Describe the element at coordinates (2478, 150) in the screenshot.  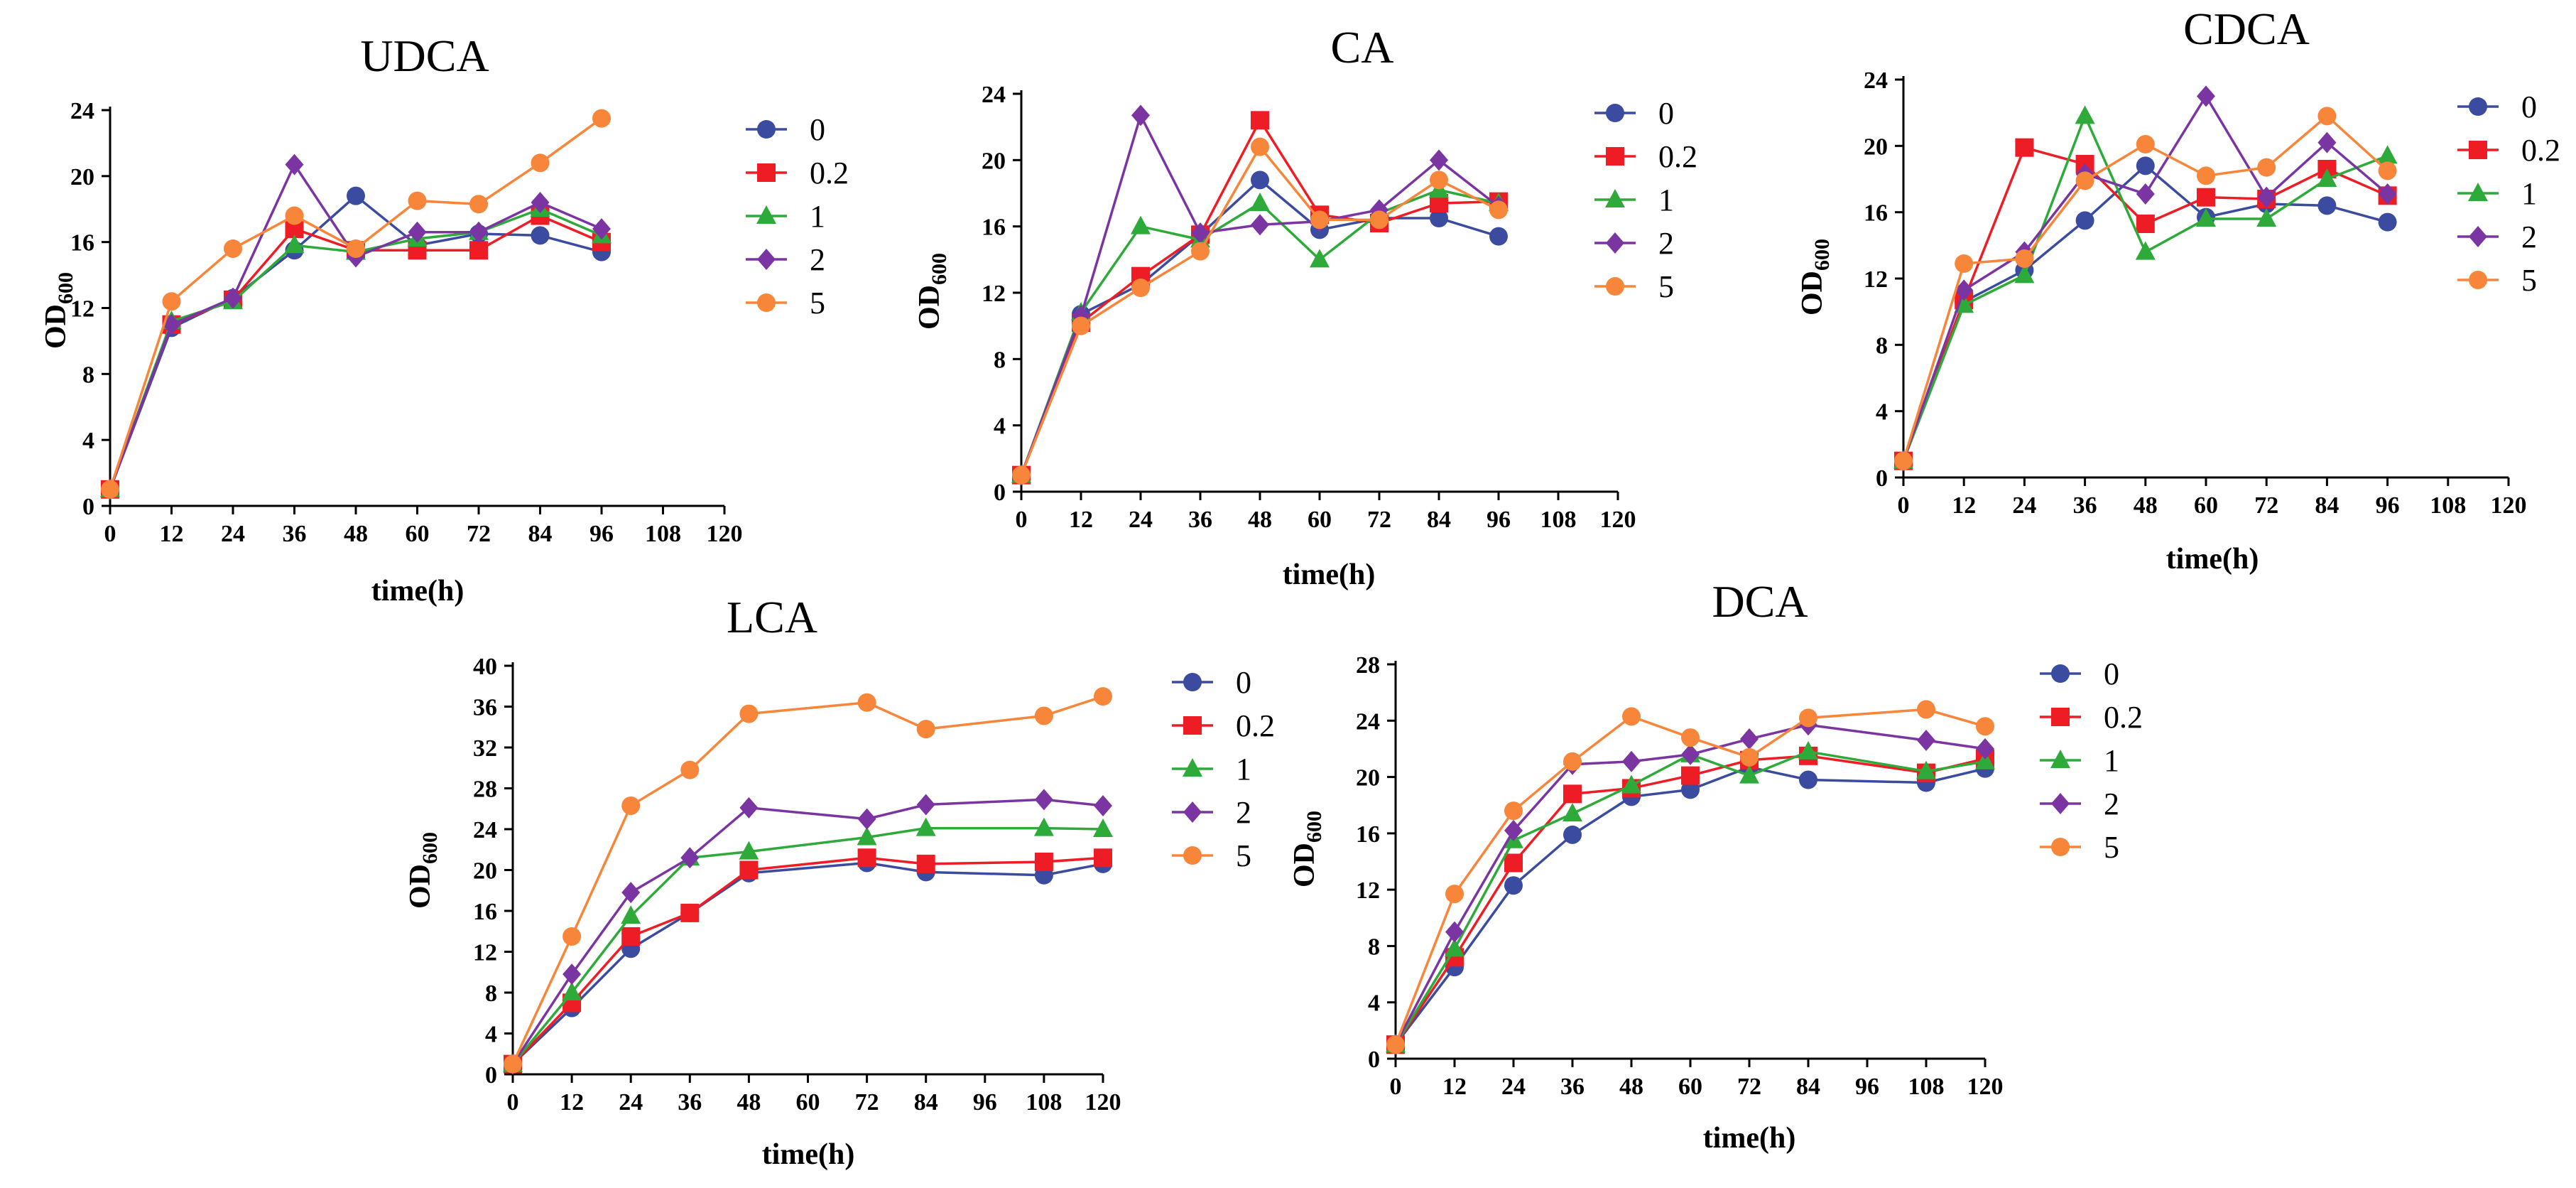
I see `cdca-legend-marker` at that location.